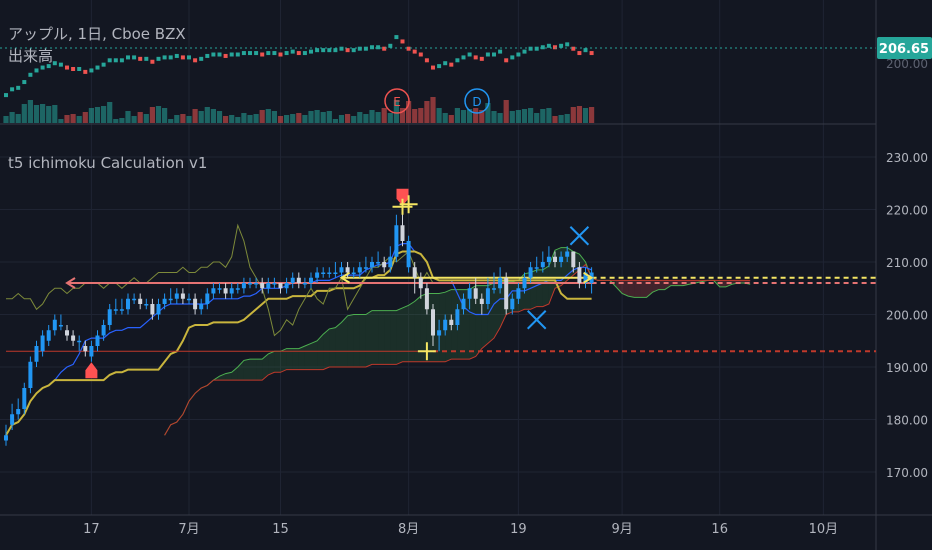 Image resolution: width=932 pixels, height=550 pixels. Describe the element at coordinates (97, 34) in the screenshot. I see `symbol-title: アップル, 1日, Cboe BZX` at that location.